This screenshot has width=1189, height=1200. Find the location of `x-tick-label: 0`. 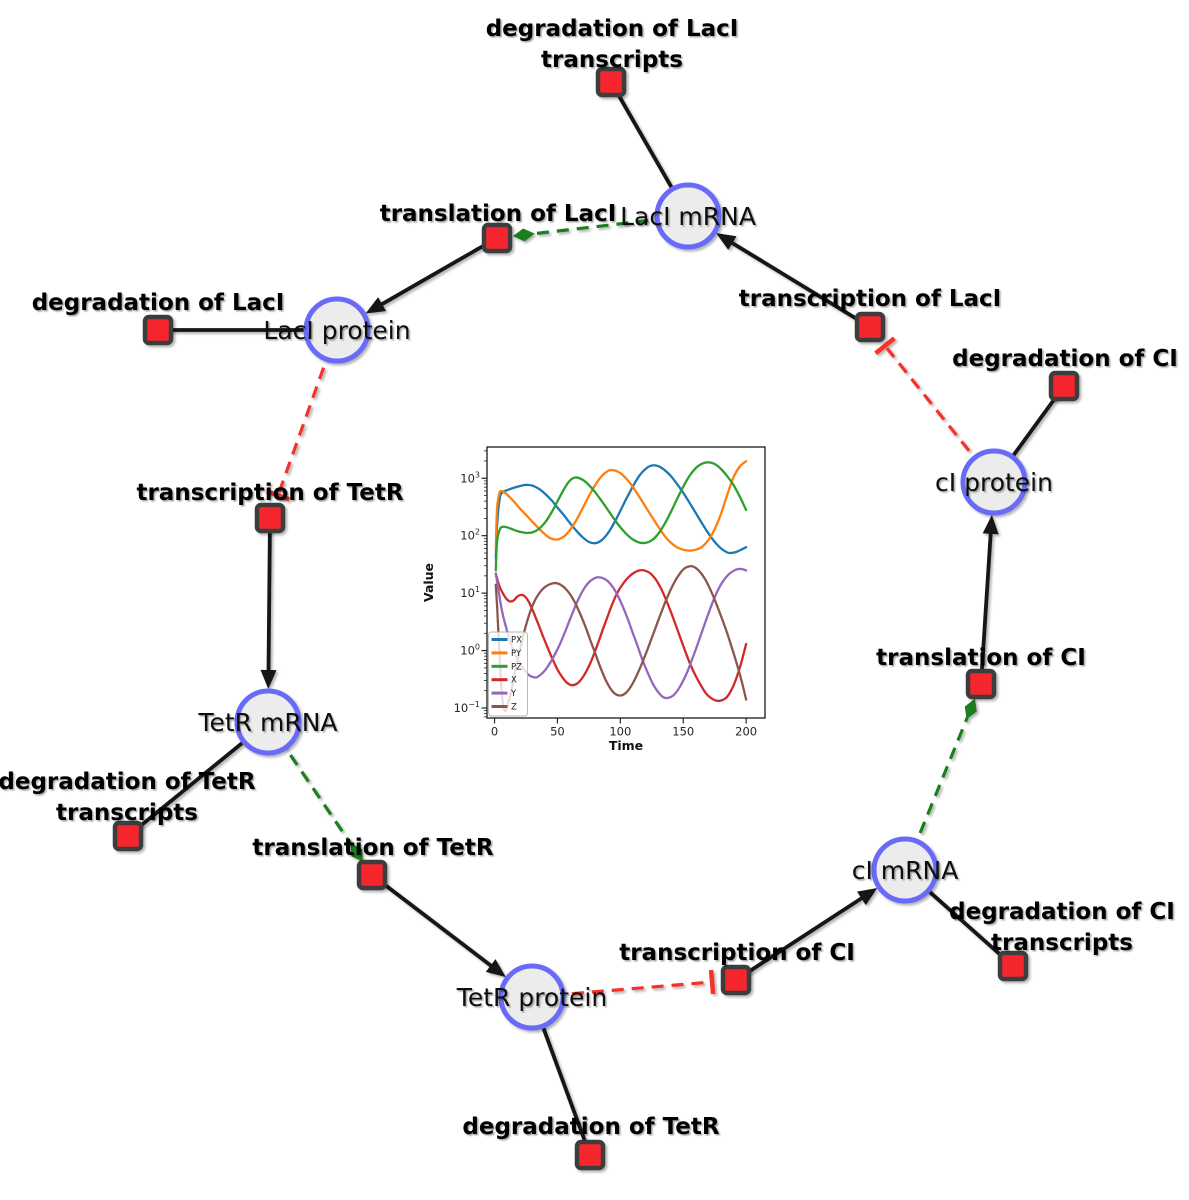

x-tick-label: 0 is located at coordinates (494, 732).